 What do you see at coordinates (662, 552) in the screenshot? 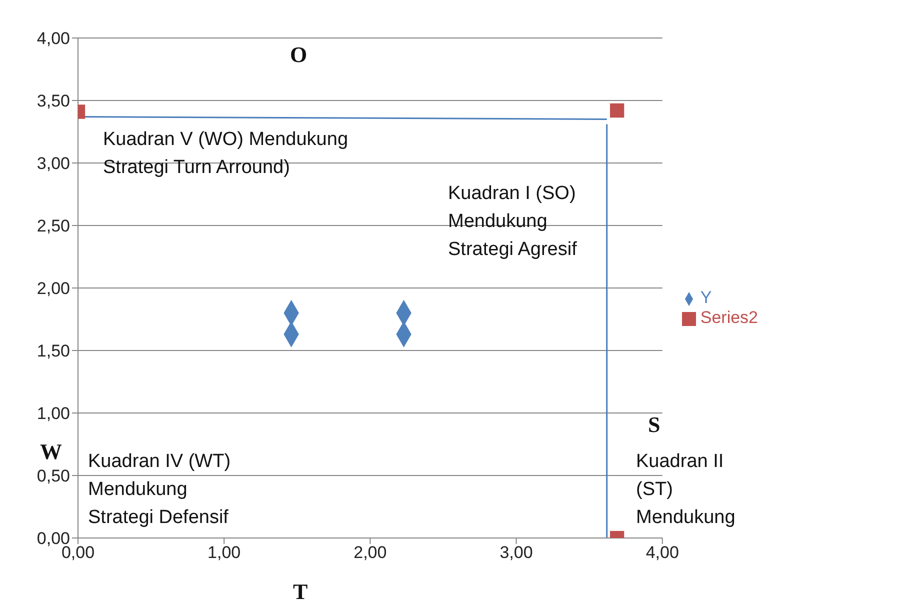
I see `x-tick-label: 4,00` at bounding box center [662, 552].